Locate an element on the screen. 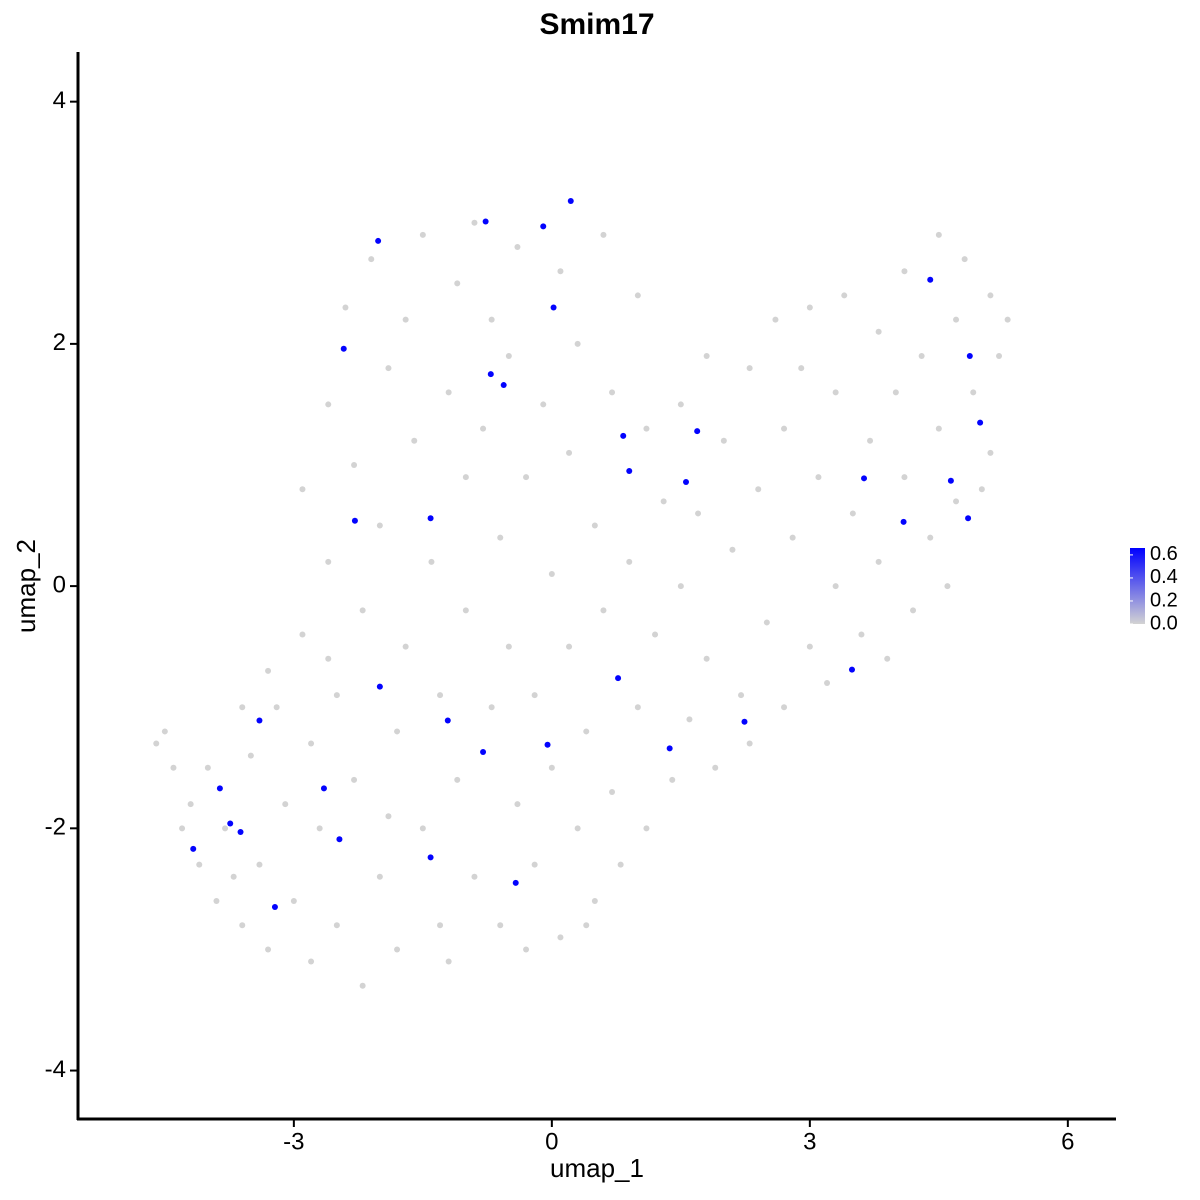 This screenshot has width=1200, height=1200. colorbar-tick-label: 0.2 is located at coordinates (1164, 600).